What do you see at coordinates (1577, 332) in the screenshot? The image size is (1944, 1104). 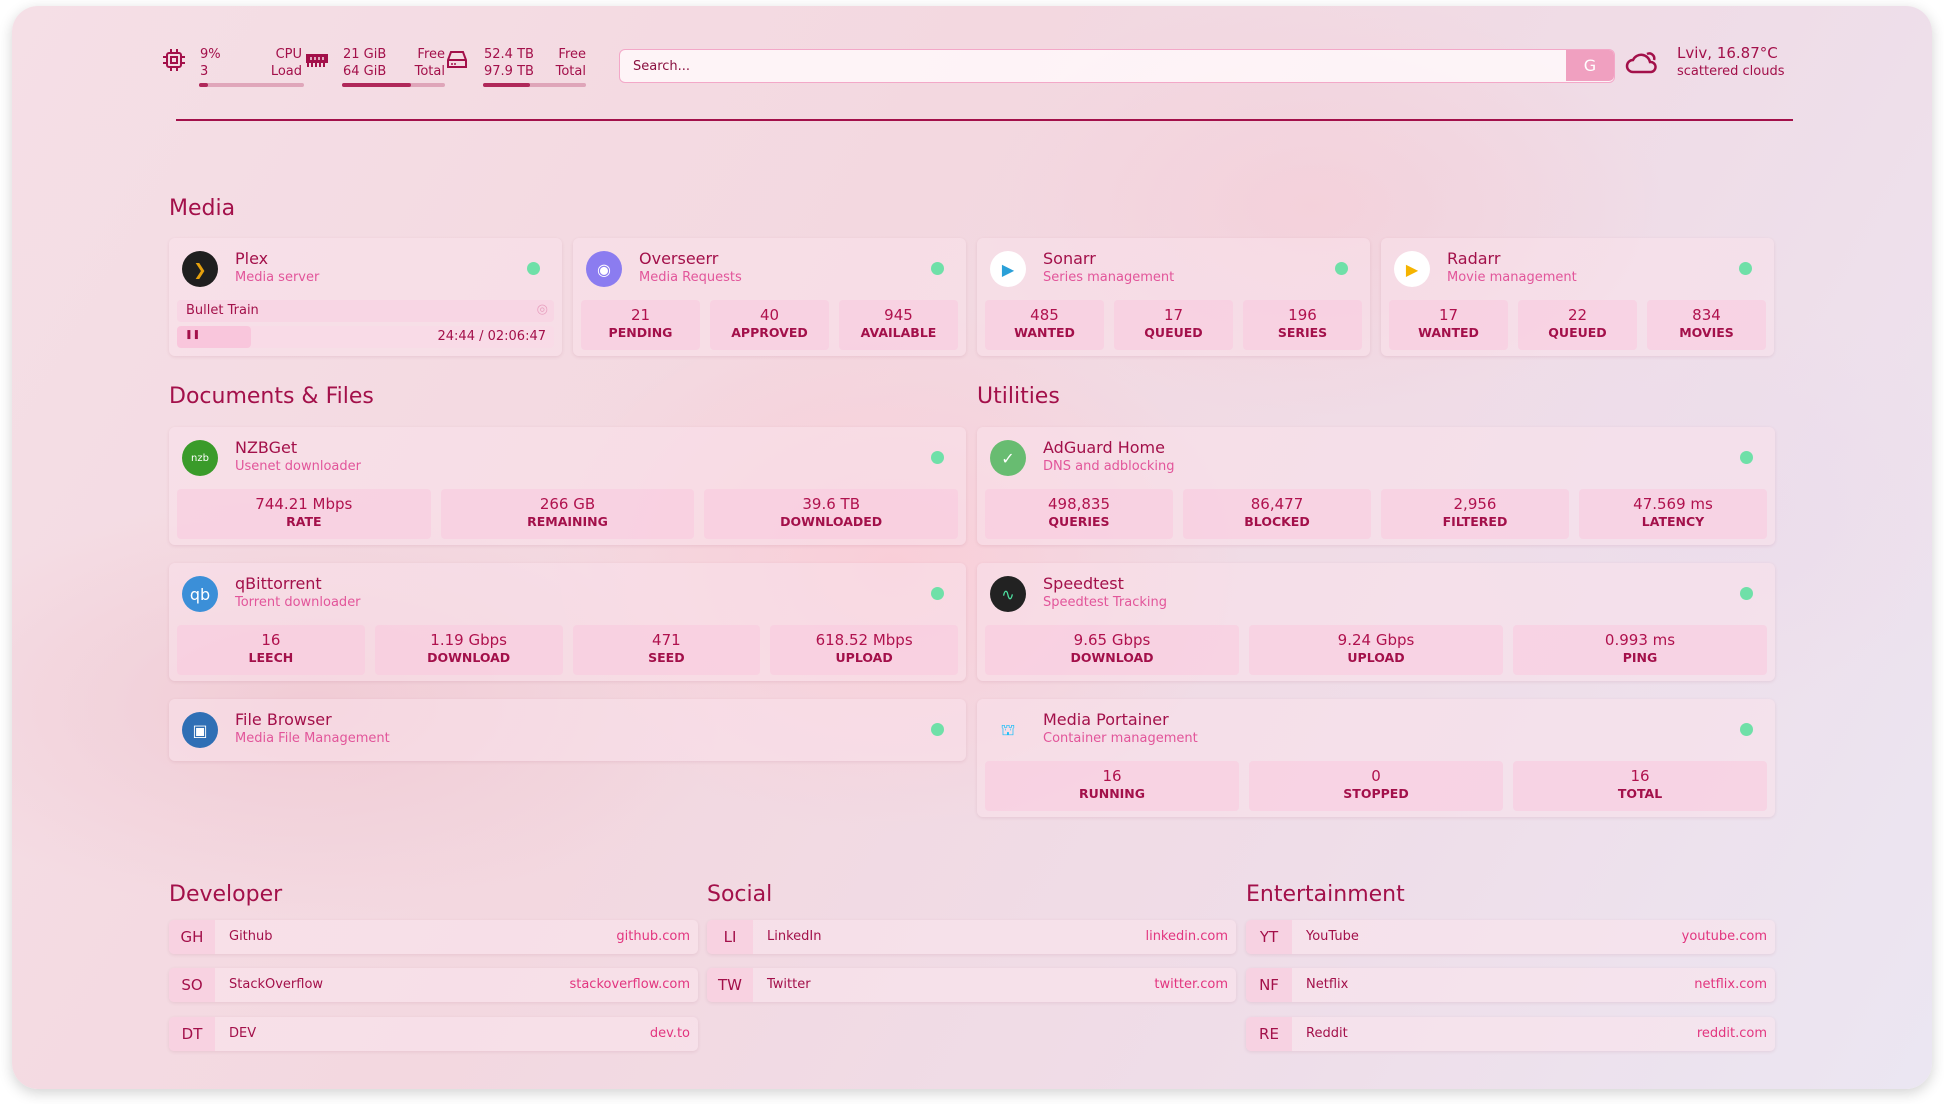 I see `stat-label: QUEUED` at bounding box center [1577, 332].